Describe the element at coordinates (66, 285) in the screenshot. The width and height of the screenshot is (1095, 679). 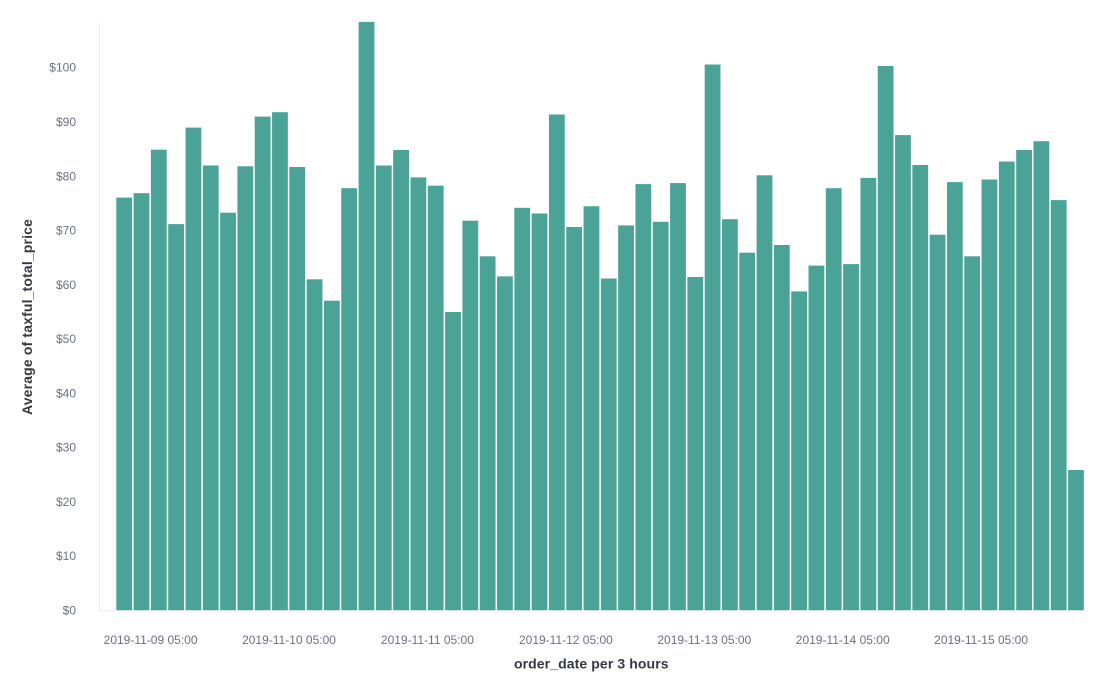
I see `svg-text: $60` at that location.